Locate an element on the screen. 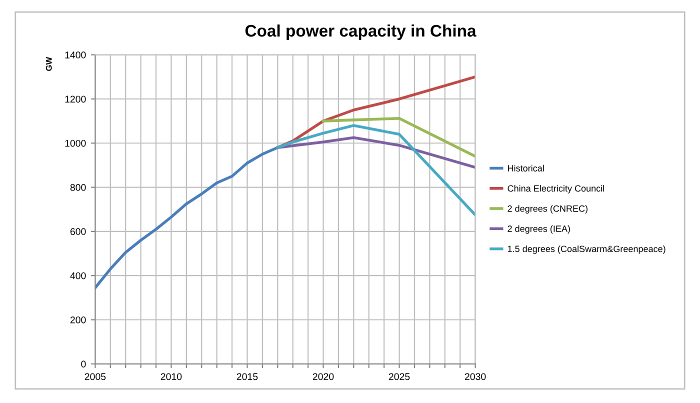  legend-label: 2 degrees (IEA) is located at coordinates (539, 229).